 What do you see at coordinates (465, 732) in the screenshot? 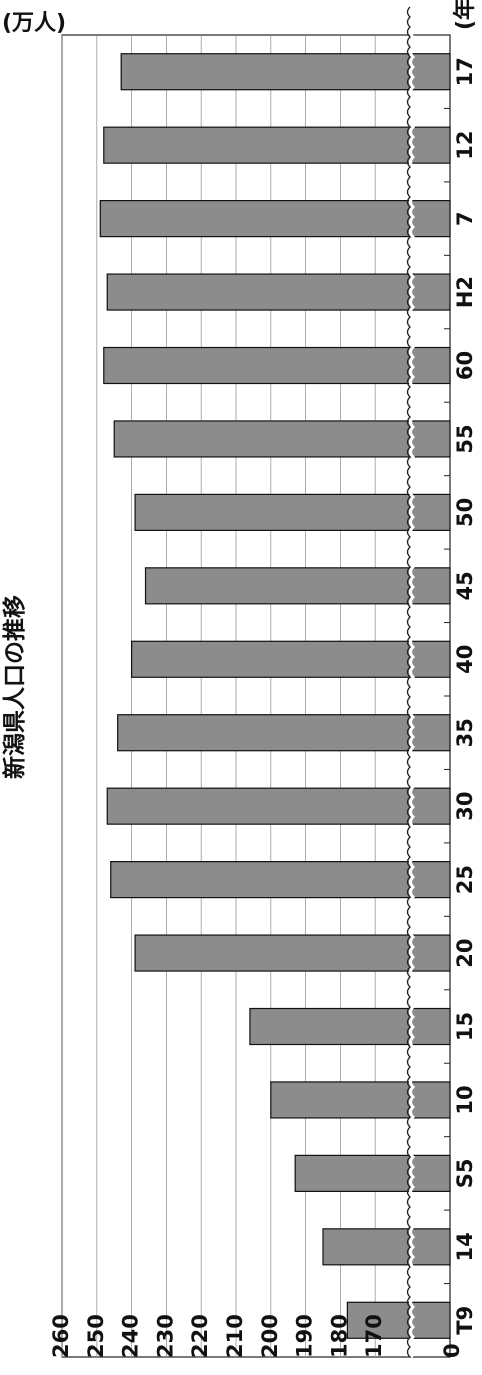
I see `category-label: 35` at bounding box center [465, 732].